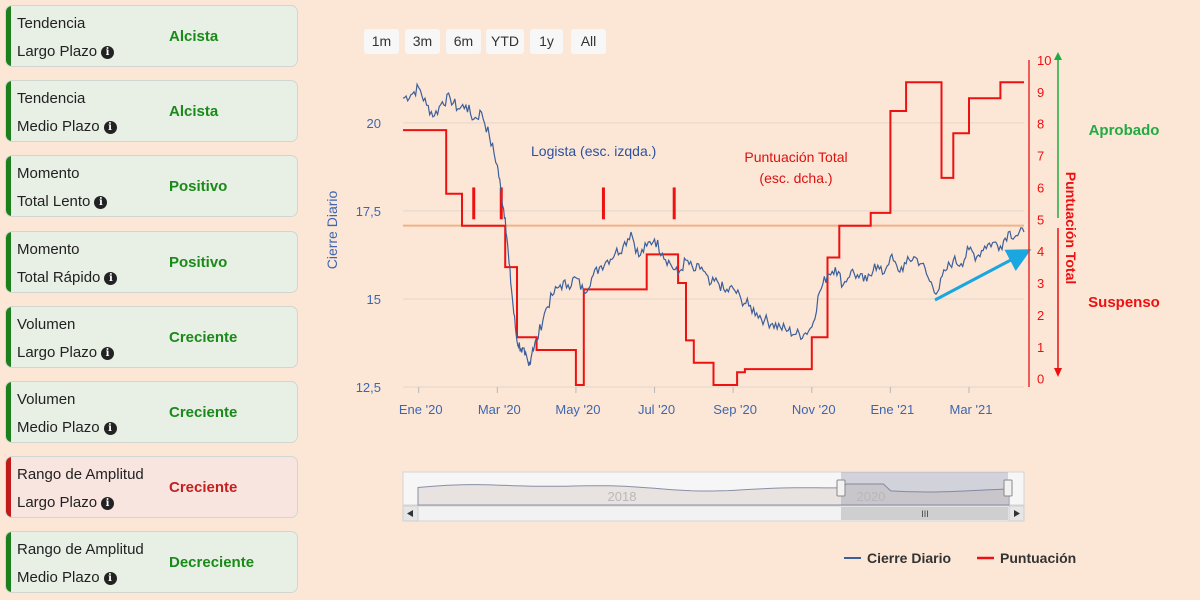  I want to click on range-button-1m: 1m, so click(381, 41).